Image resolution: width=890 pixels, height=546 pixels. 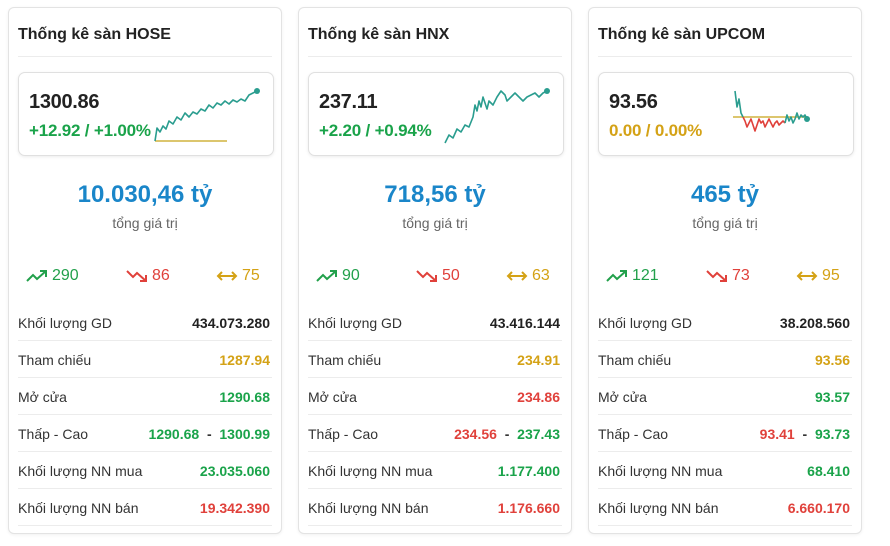 I want to click on low-value: 234.56, so click(x=475, y=434).